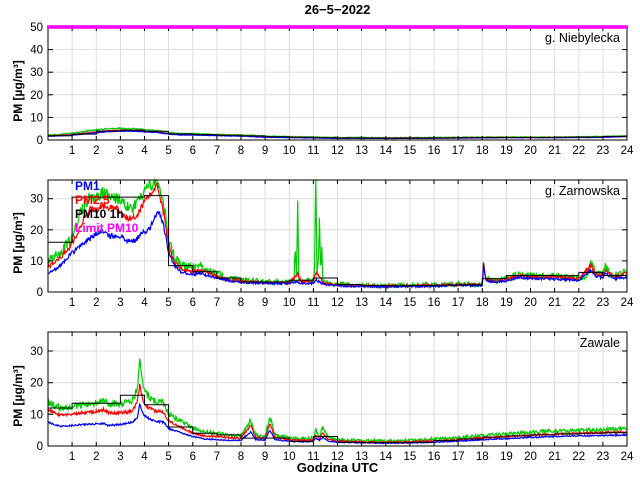 Image resolution: width=640 pixels, height=480 pixels. I want to click on legend-item-limit-pm10: Limit PM10, so click(107, 228).